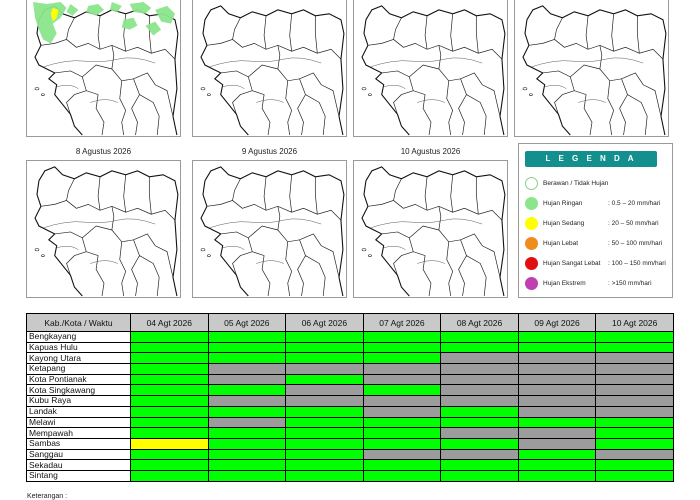  Describe the element at coordinates (78, 379) in the screenshot. I see `region-name: Kota Pontianak` at that location.